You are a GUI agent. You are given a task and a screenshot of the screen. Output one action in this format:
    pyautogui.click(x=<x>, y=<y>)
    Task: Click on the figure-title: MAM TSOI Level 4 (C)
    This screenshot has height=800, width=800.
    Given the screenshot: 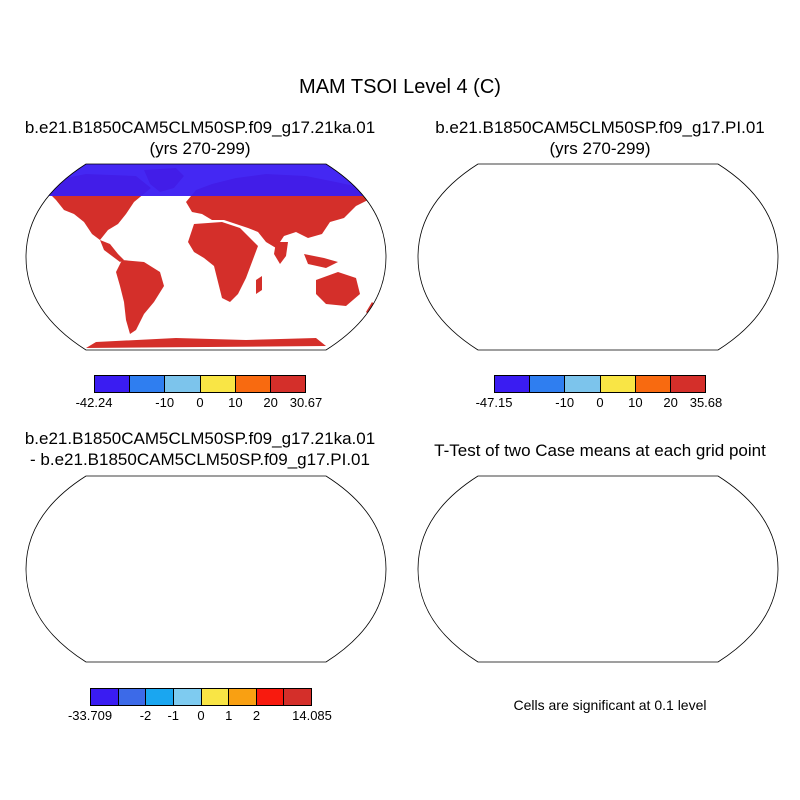 What is the action you would take?
    pyautogui.click(x=400, y=87)
    